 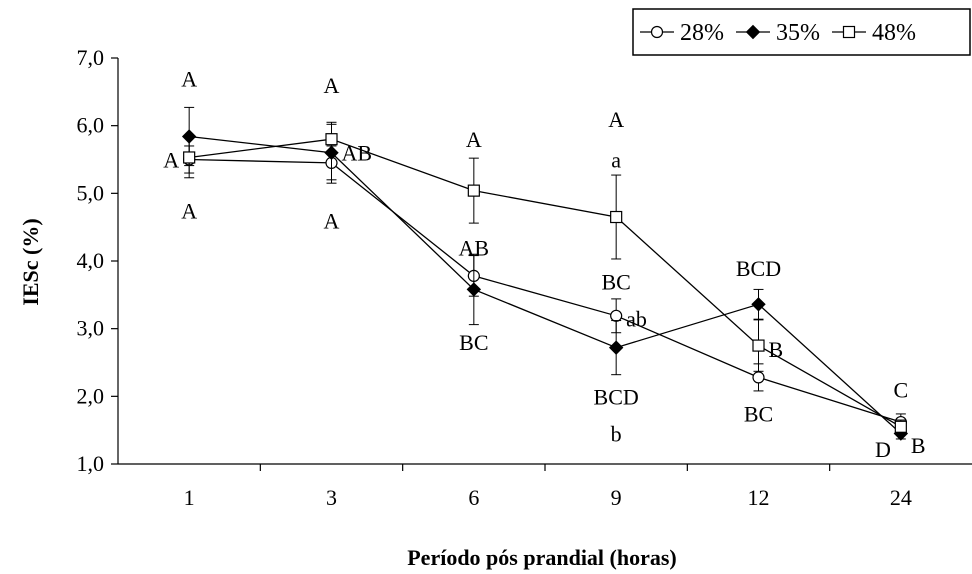 I want to click on x-tick-label: 24, so click(x=901, y=497).